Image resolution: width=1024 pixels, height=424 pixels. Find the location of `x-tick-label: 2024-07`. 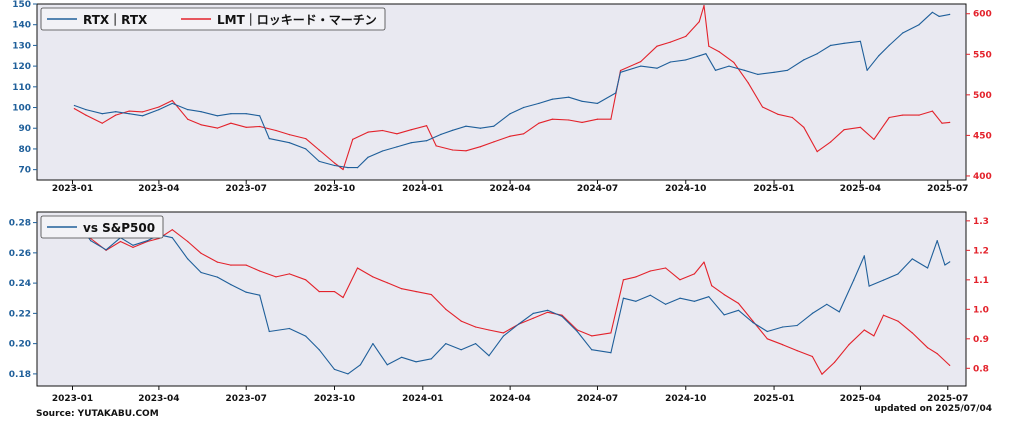

x-tick-label: 2024-07 is located at coordinates (597, 399).